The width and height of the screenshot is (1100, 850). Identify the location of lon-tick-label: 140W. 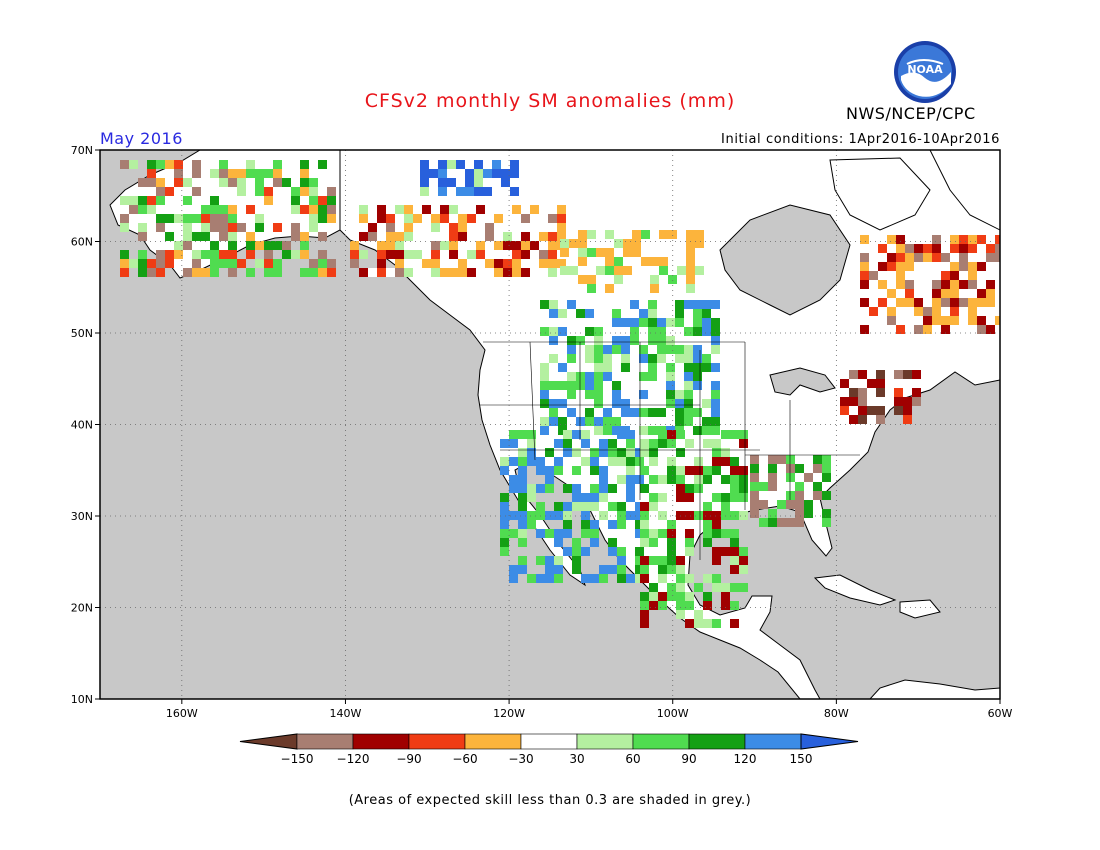
(346, 713).